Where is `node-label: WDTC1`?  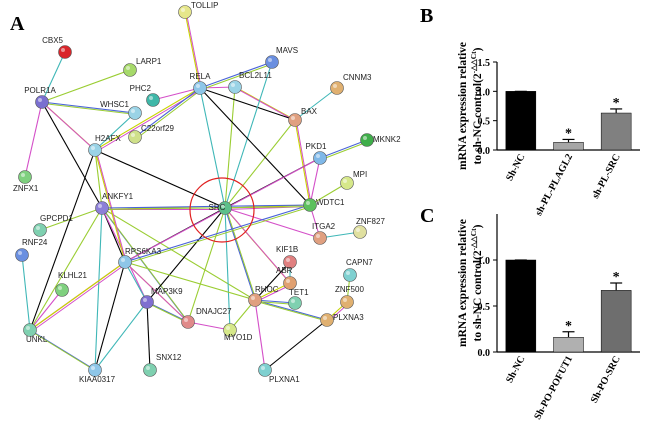
node-label: WDTC1 is located at coordinates (330, 202).